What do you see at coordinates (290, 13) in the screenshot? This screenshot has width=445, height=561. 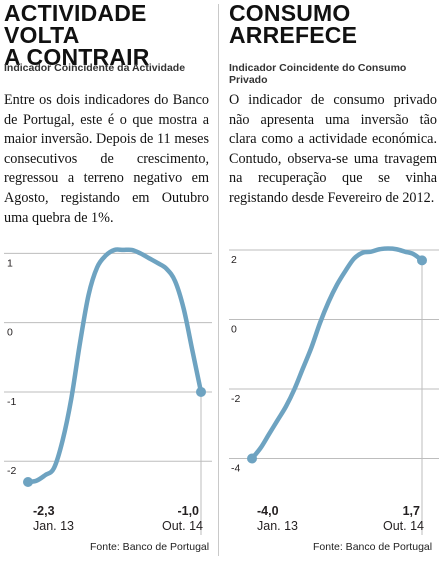 I see `right-title-line1: CONSUMO` at bounding box center [290, 13].